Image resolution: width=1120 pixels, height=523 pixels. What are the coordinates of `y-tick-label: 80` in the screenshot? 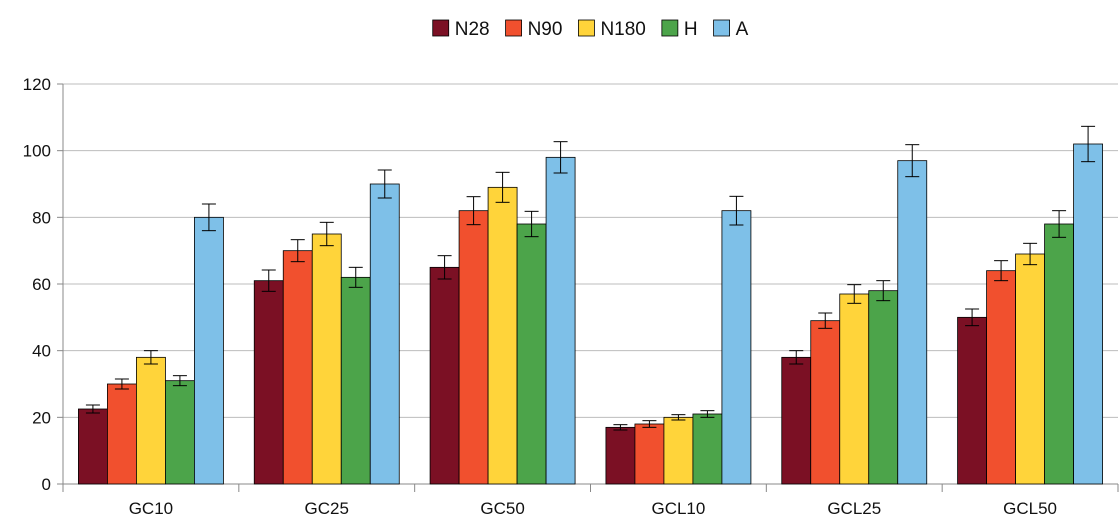 It's located at (41, 217).